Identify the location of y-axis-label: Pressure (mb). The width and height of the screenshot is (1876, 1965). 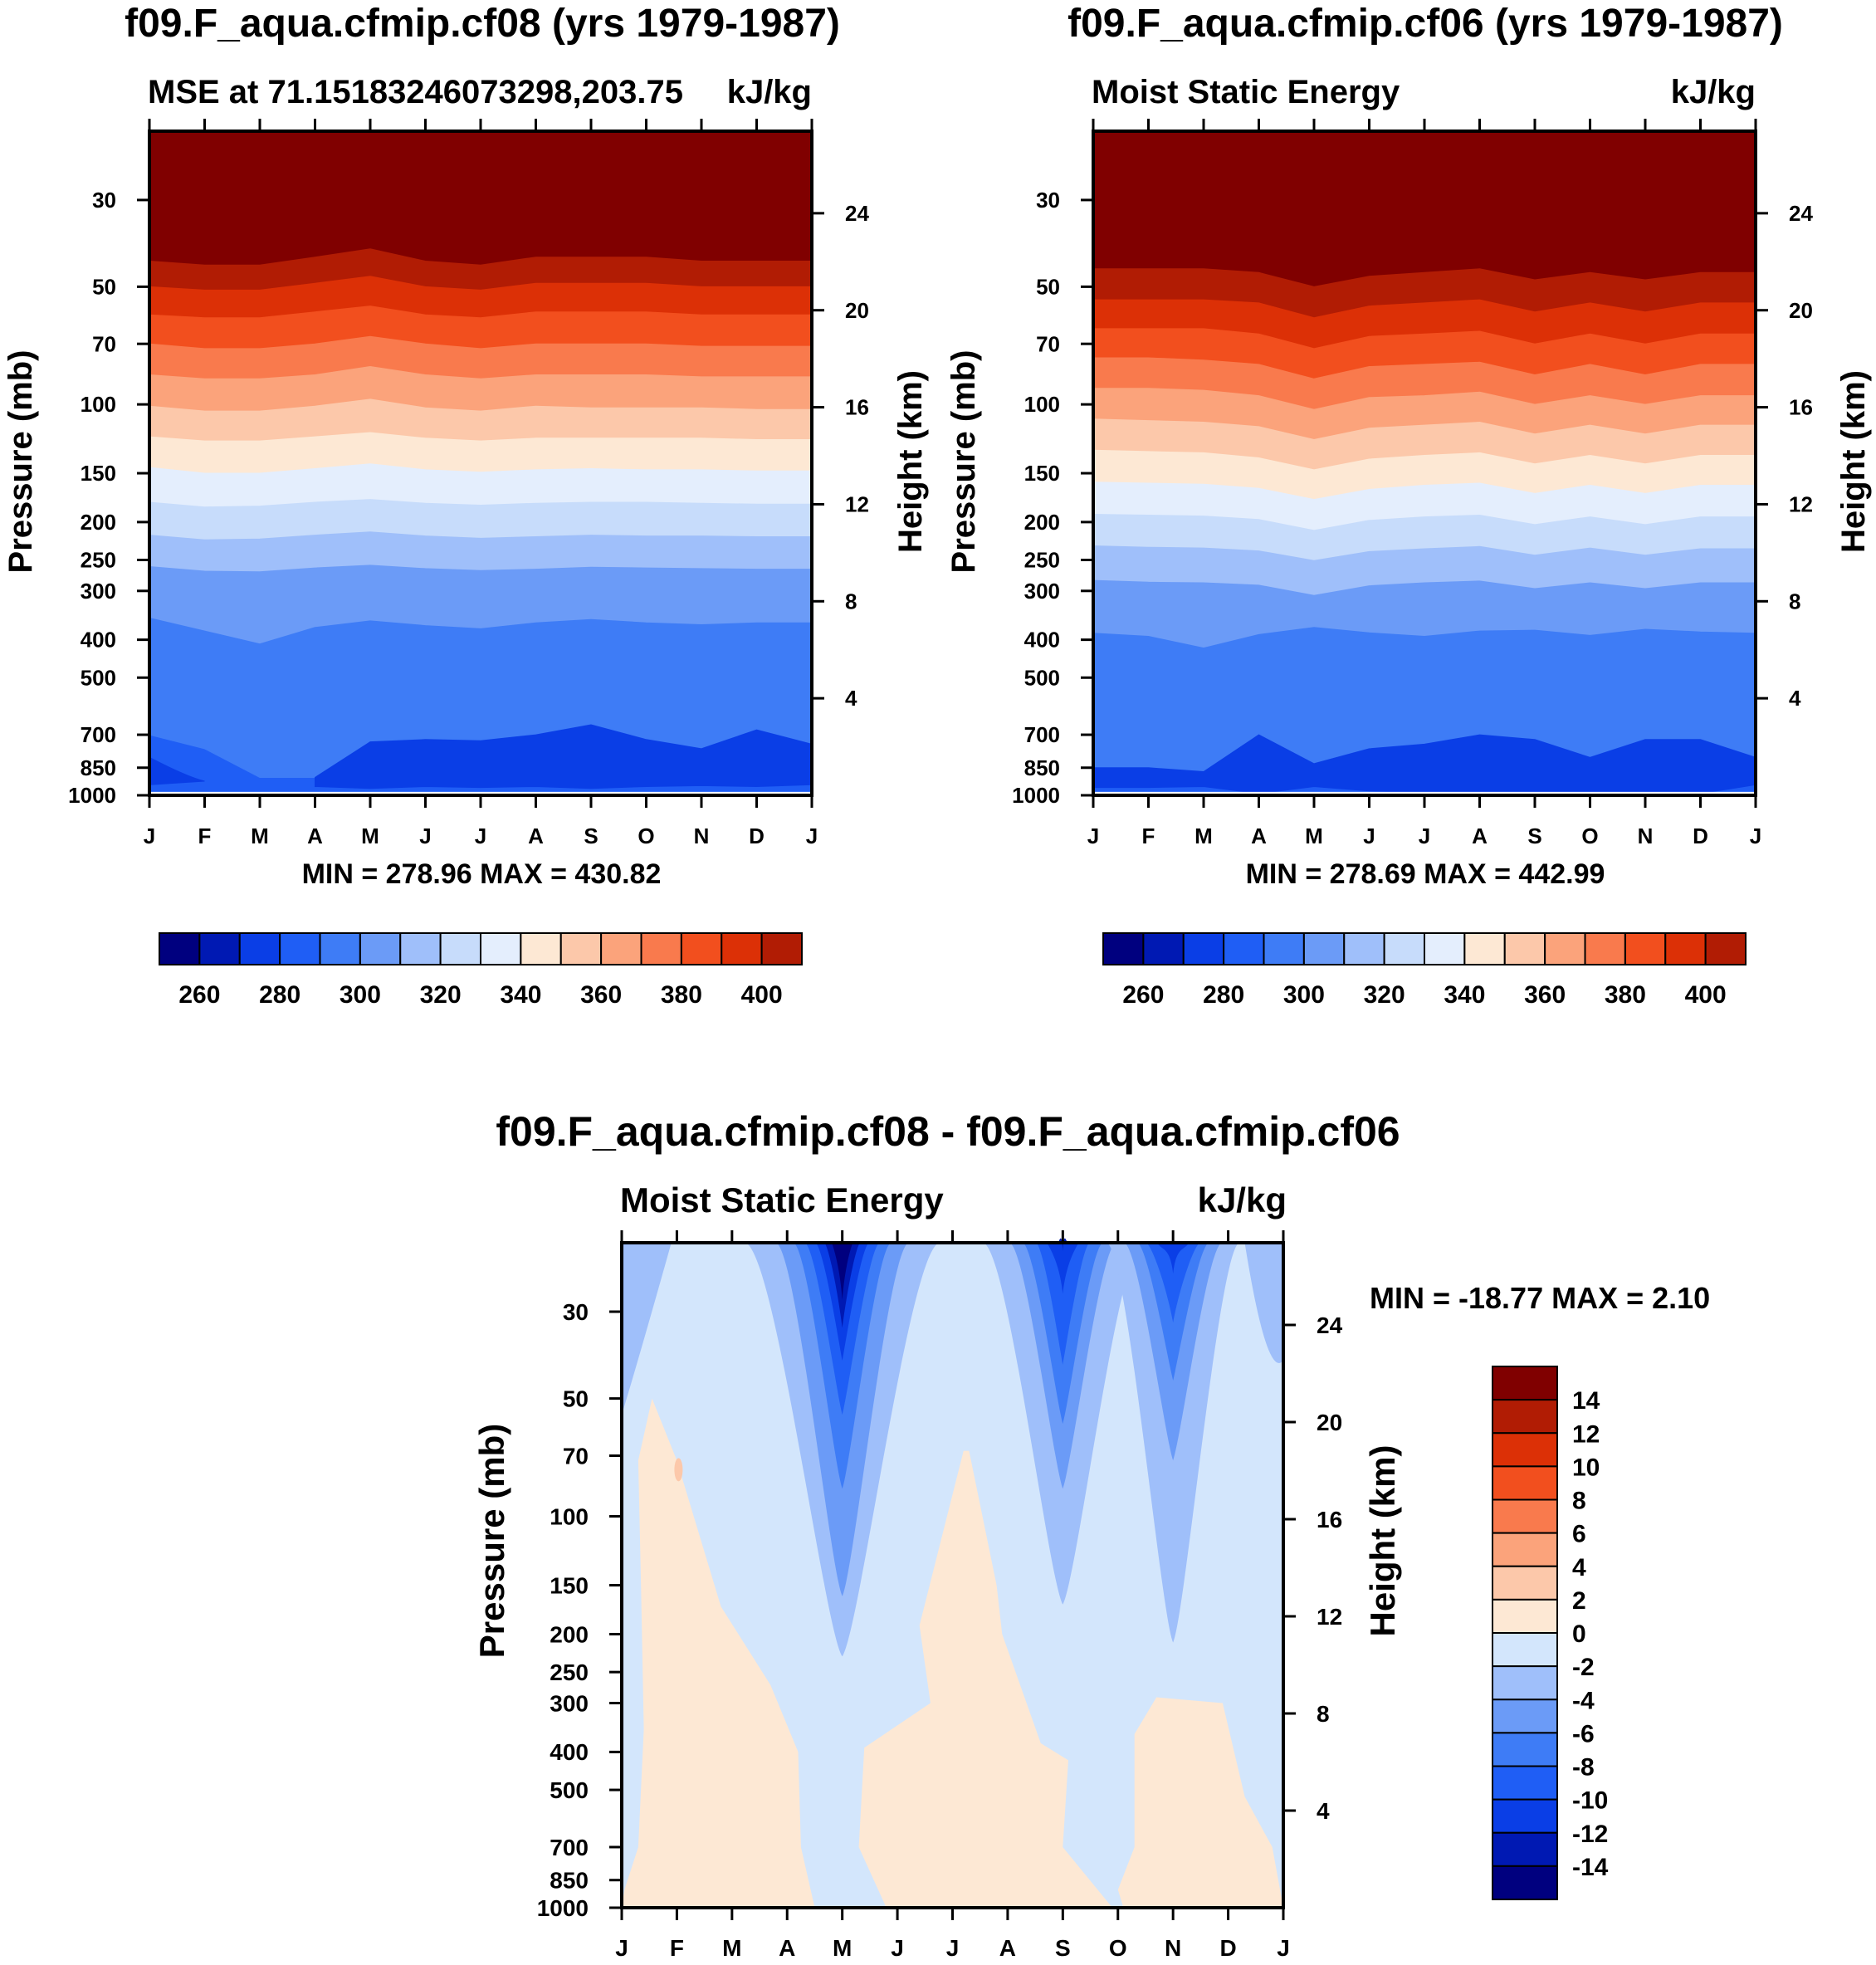
(492, 1541).